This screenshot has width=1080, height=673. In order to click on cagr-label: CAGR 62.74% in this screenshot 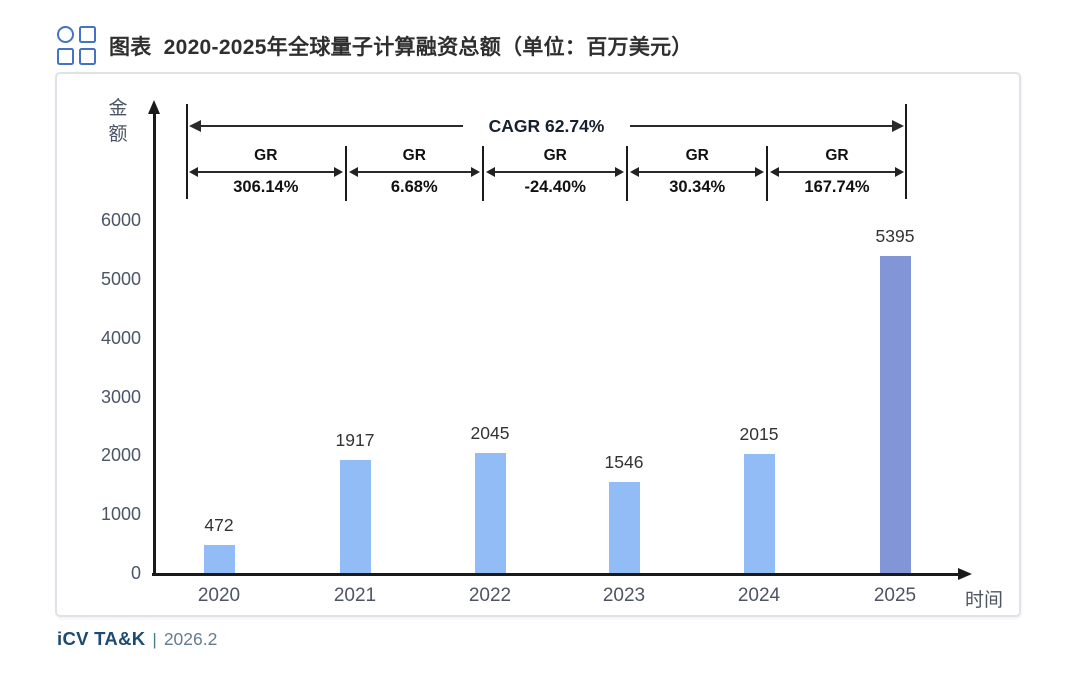, I will do `click(546, 125)`.